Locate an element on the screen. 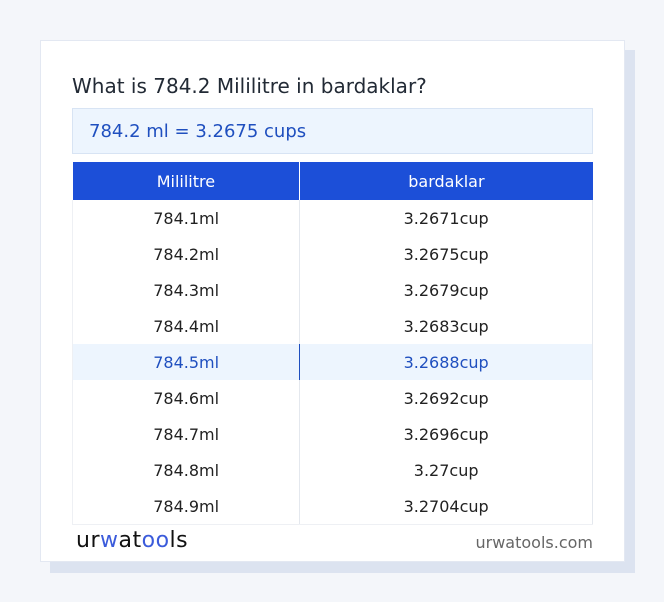 The image size is (664, 602). ml-cell: 784.4ml is located at coordinates (186, 326).